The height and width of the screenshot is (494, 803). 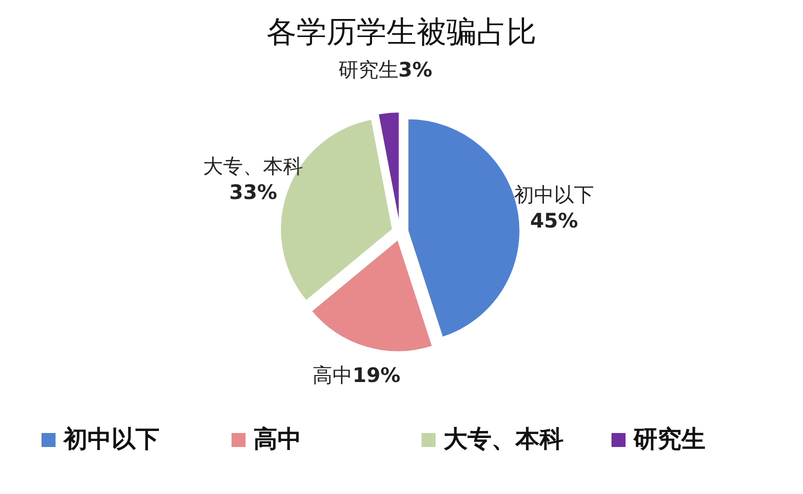 I want to click on chart-title: 各学历学生被骗占比, so click(x=401, y=32).